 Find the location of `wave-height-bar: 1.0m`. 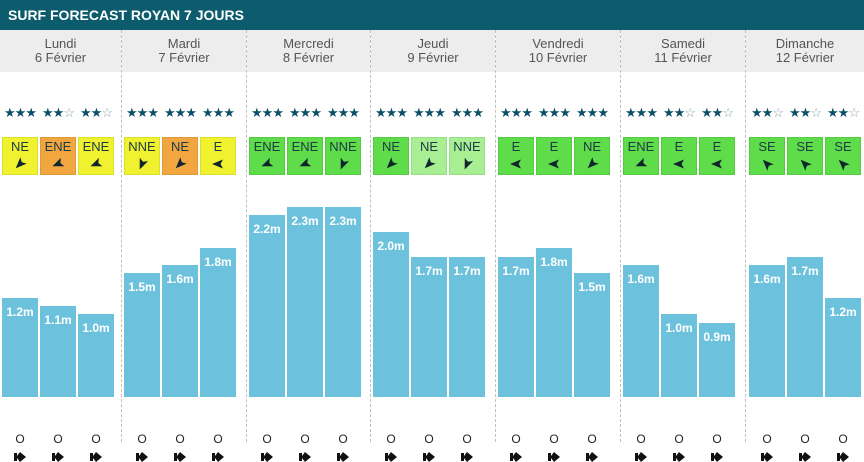

wave-height-bar: 1.0m is located at coordinates (679, 355).